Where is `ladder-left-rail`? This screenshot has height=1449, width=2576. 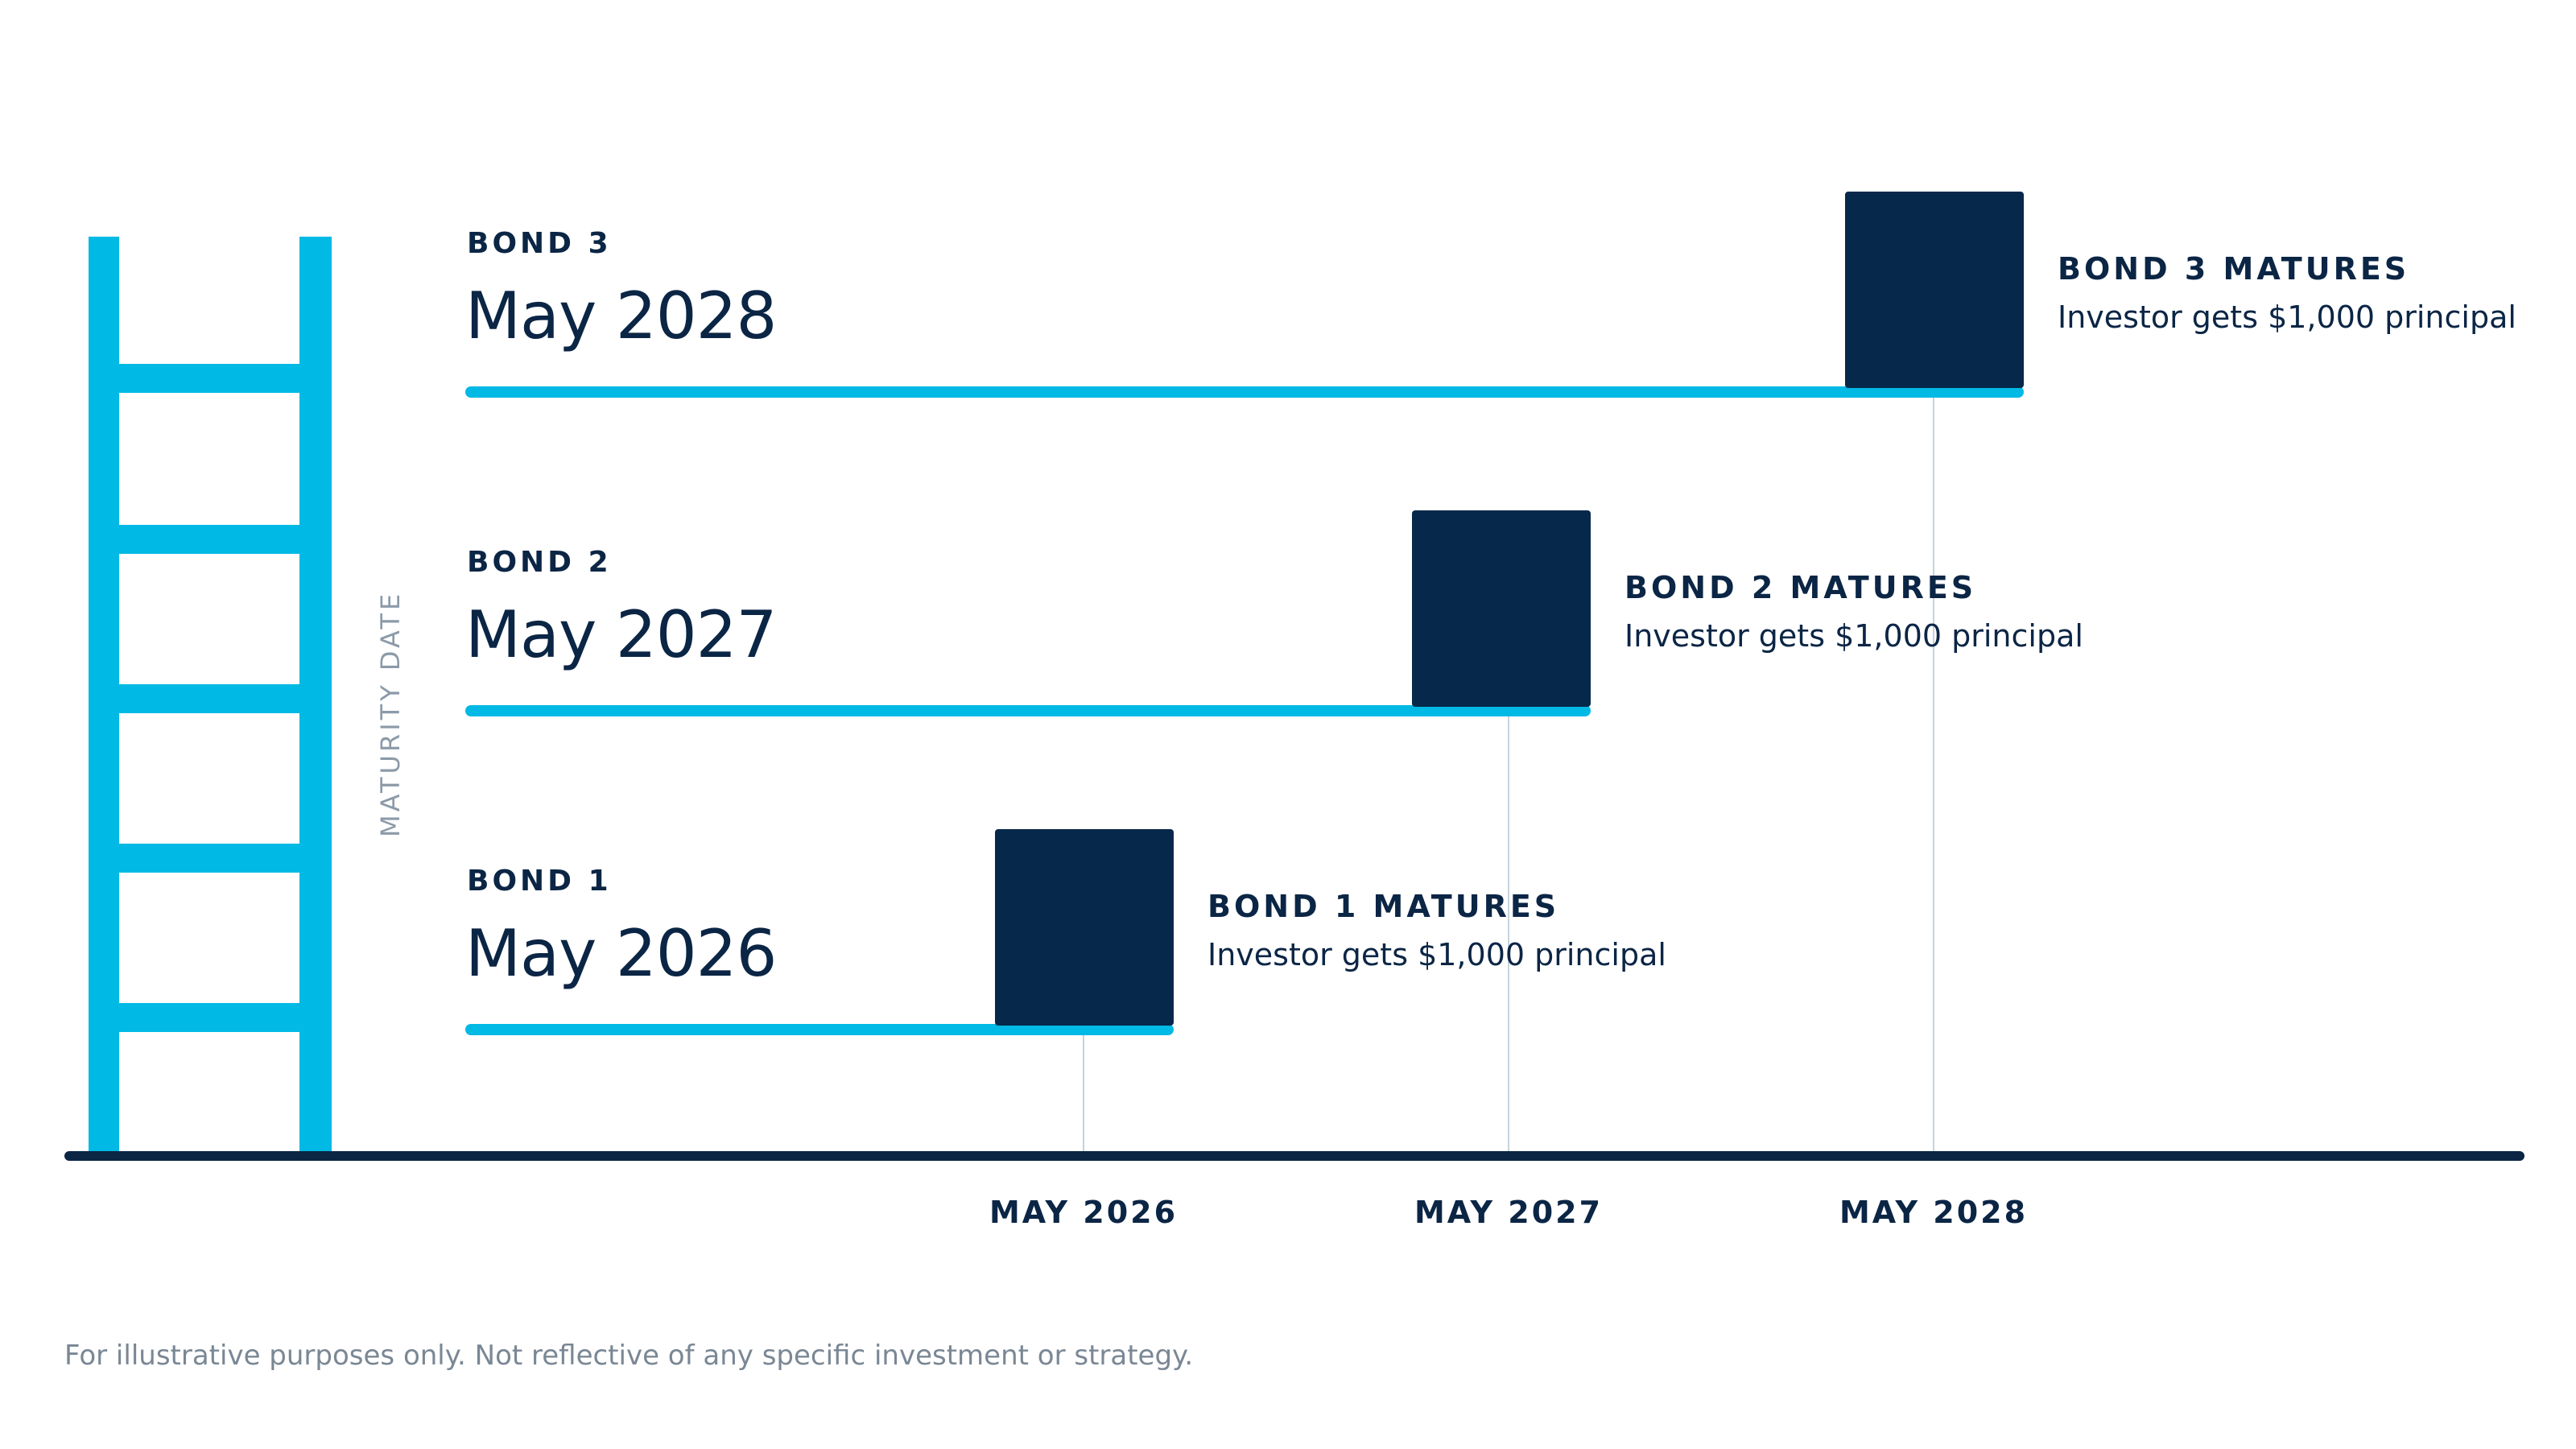
ladder-left-rail is located at coordinates (104, 694).